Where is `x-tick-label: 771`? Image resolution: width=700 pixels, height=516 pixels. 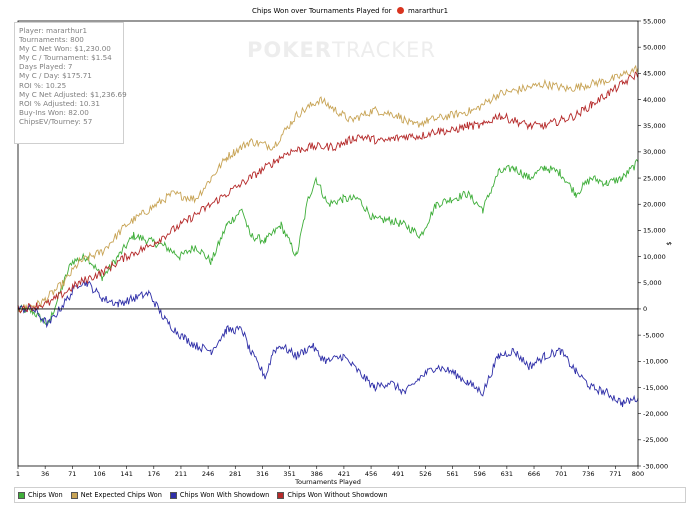
x-tick-label: 771 is located at coordinates (615, 474).